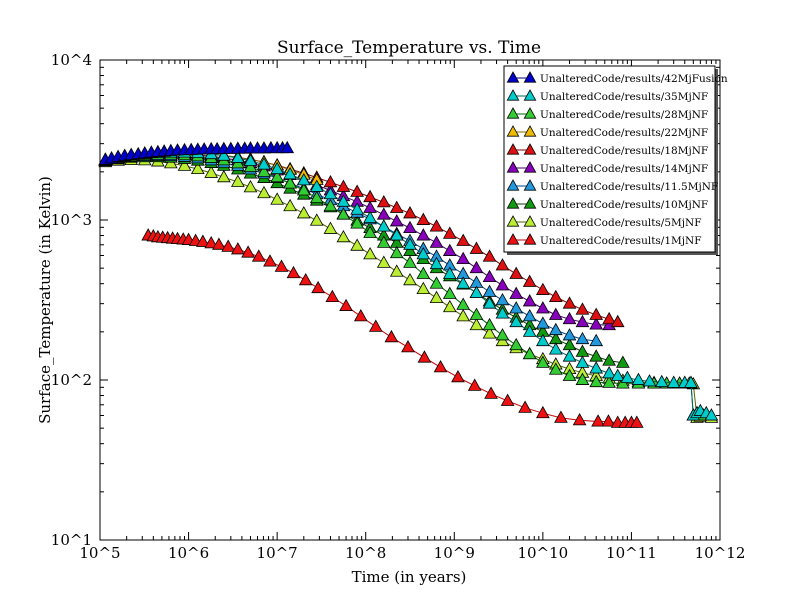  I want to click on legend-label: UnalteredCode/results/5MjNF, so click(621, 223).